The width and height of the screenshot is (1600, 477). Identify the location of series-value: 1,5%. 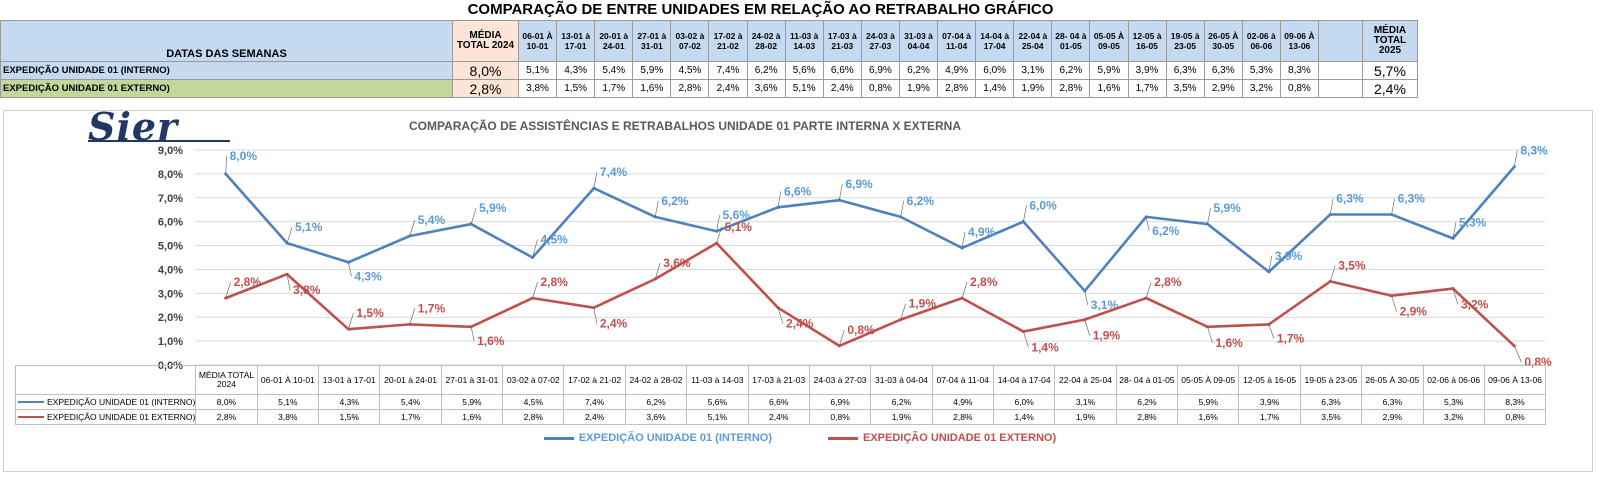
(349, 417).